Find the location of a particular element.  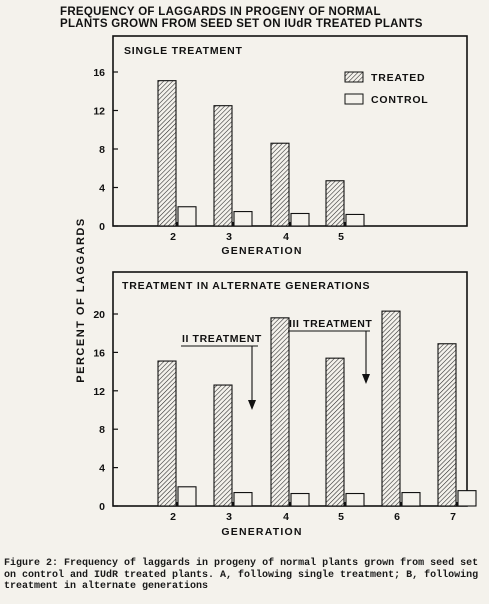

x-tick-label: 7 is located at coordinates (453, 517).